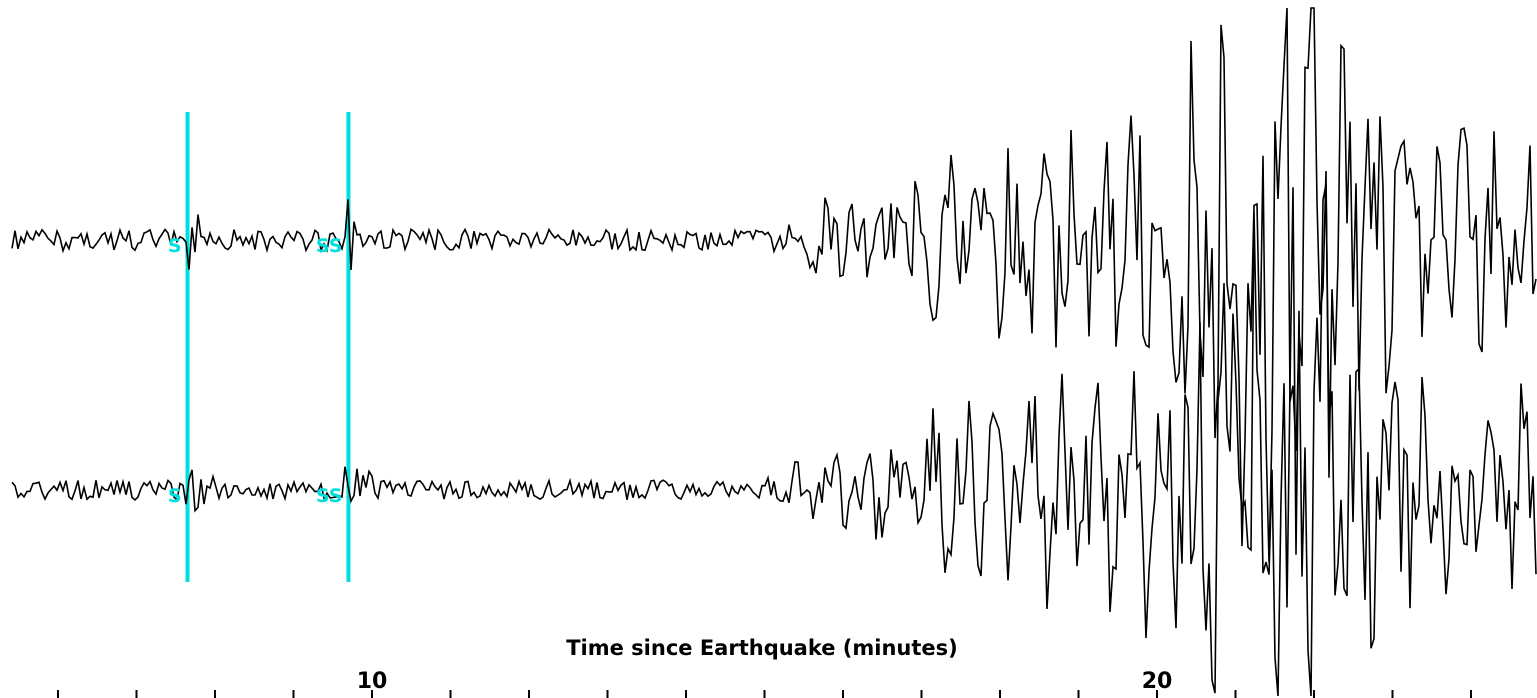 The width and height of the screenshot is (1537, 698). What do you see at coordinates (764, 683) in the screenshot?
I see `time-axis: 10 20` at bounding box center [764, 683].